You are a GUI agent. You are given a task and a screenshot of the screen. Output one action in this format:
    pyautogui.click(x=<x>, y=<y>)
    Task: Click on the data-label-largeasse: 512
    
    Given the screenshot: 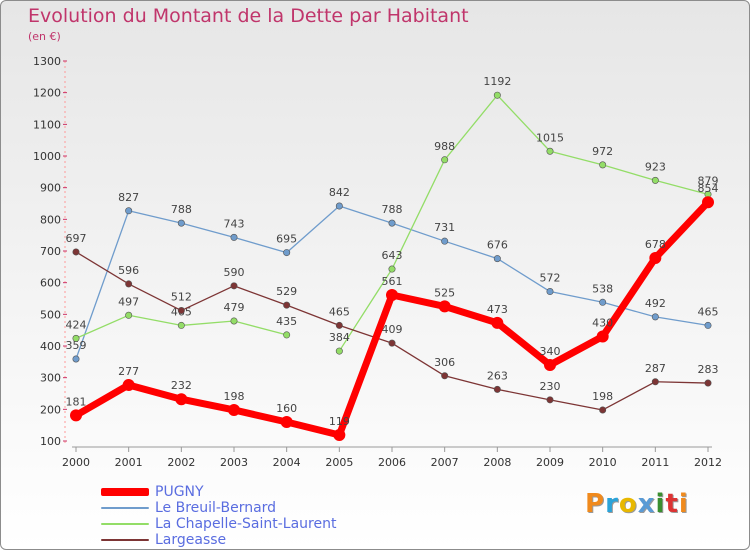 What is the action you would take?
    pyautogui.click(x=181, y=297)
    